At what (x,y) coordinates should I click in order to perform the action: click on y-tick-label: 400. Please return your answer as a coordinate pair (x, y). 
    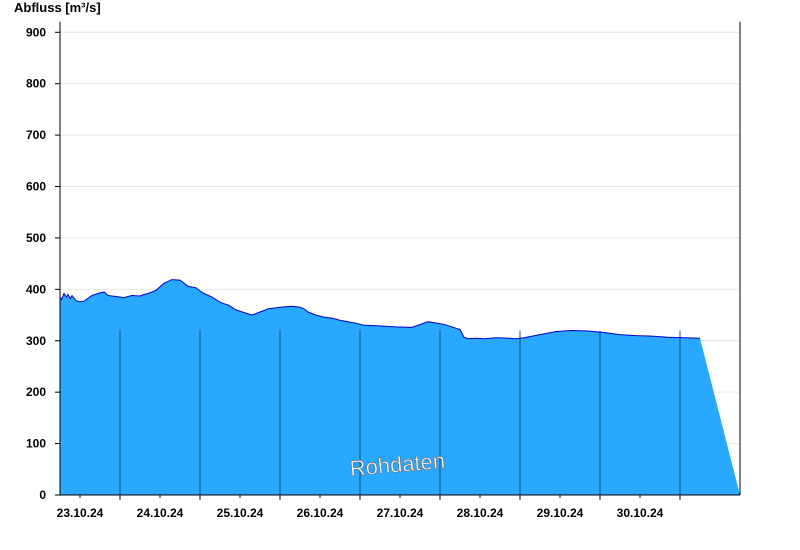
    Looking at the image, I should click on (36, 289).